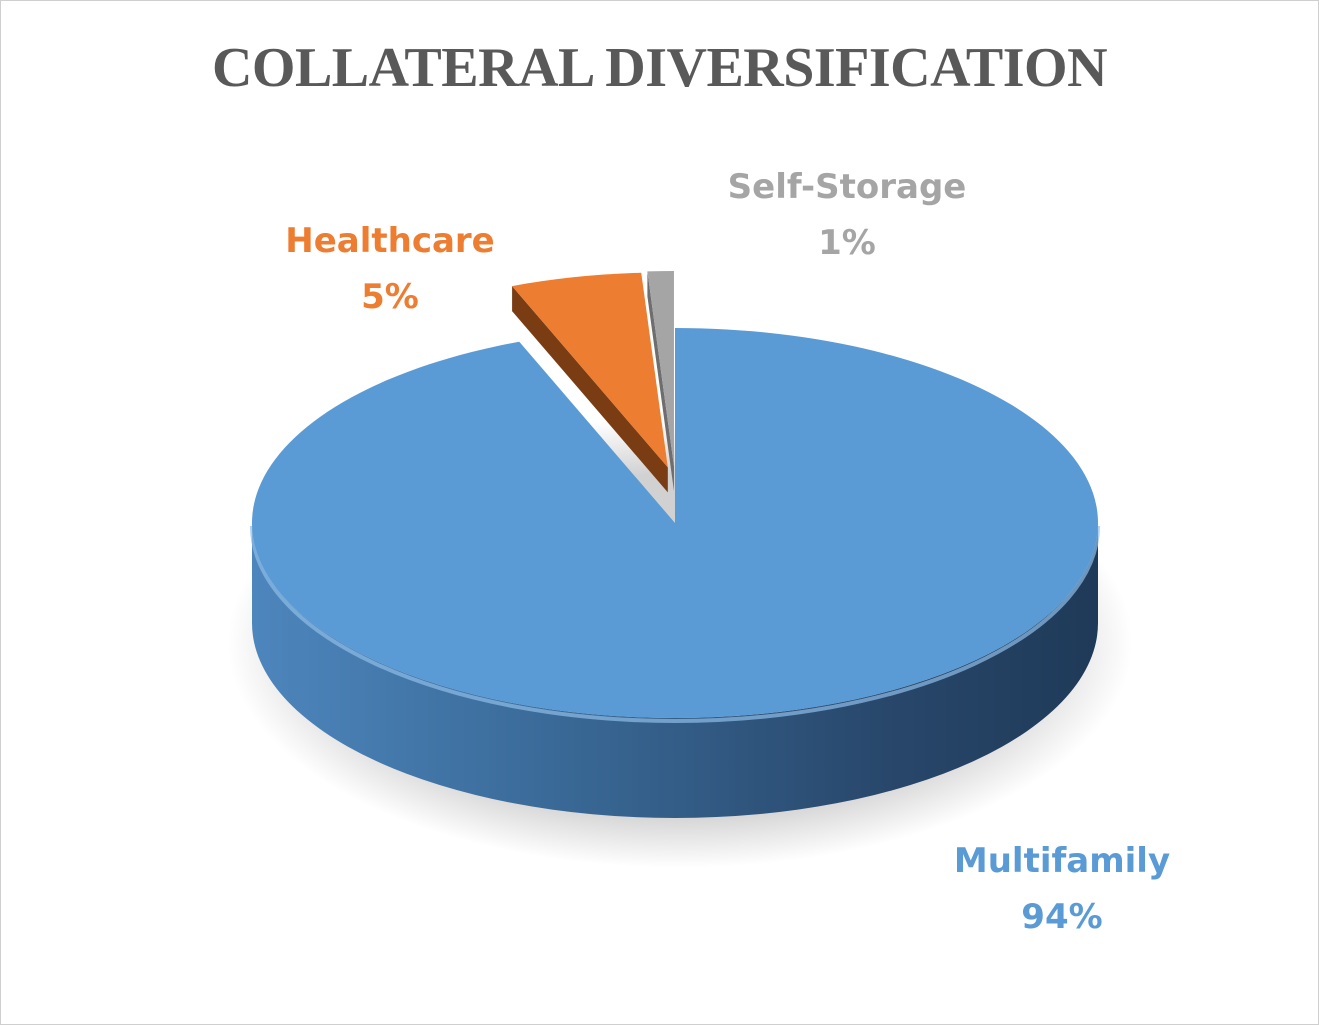 This screenshot has height=1025, width=1319. I want to click on data-label-percent: 94%, so click(1061, 917).